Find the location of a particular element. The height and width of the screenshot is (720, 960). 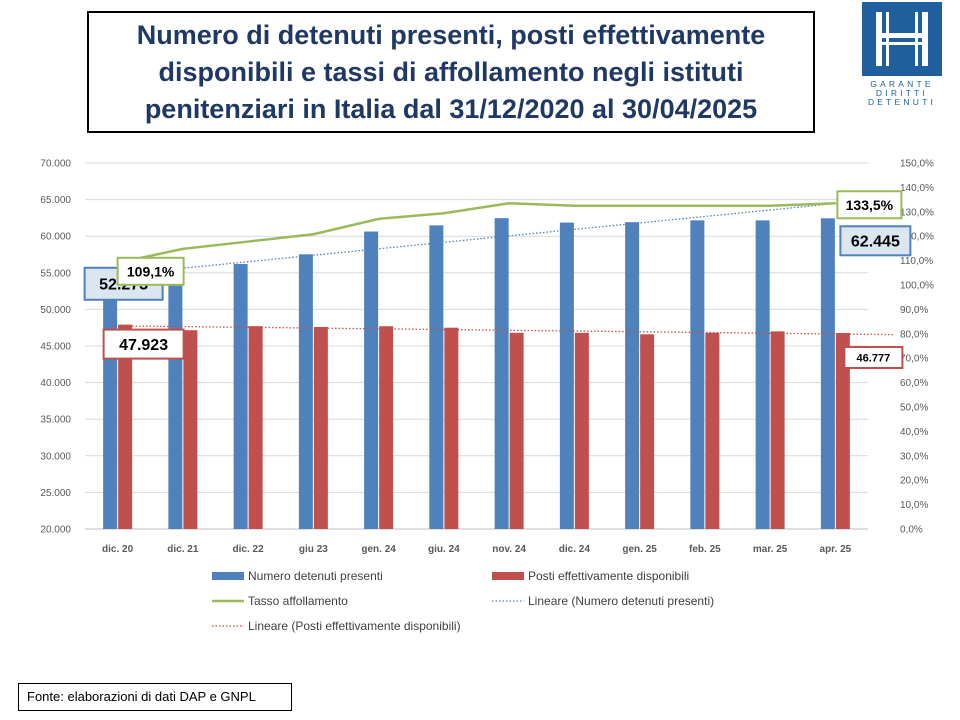

garante-logo-icon is located at coordinates (902, 39).